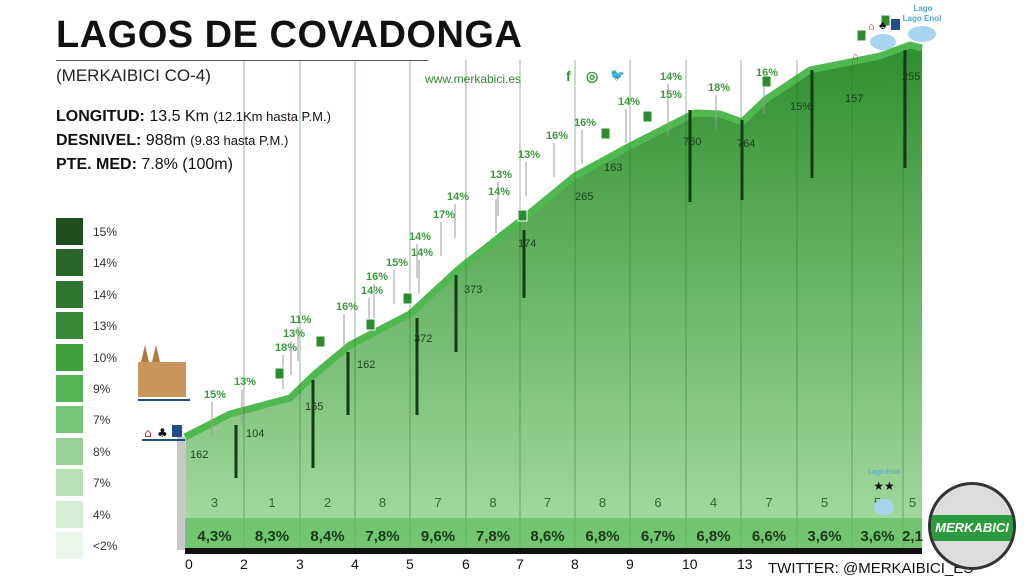  What do you see at coordinates (568, 76) in the screenshot?
I see `facebook-icon: f` at bounding box center [568, 76].